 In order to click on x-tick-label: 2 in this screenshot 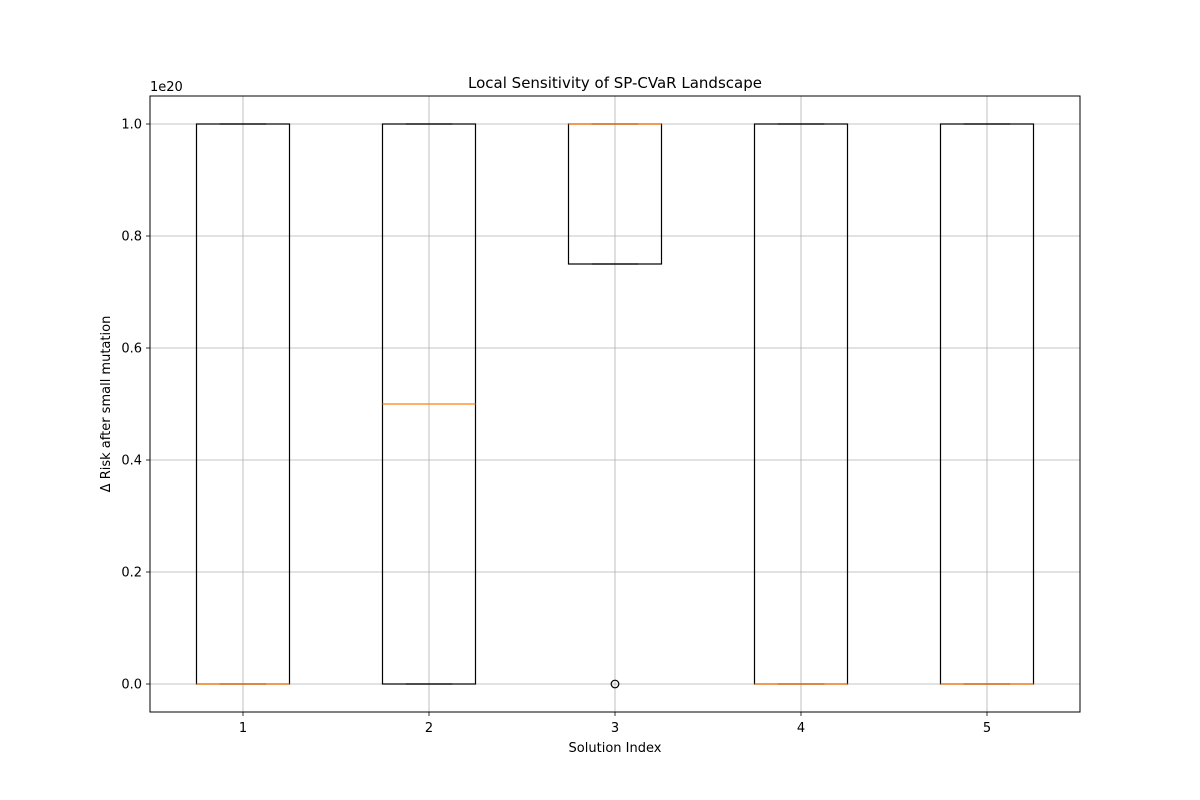, I will do `click(429, 728)`.